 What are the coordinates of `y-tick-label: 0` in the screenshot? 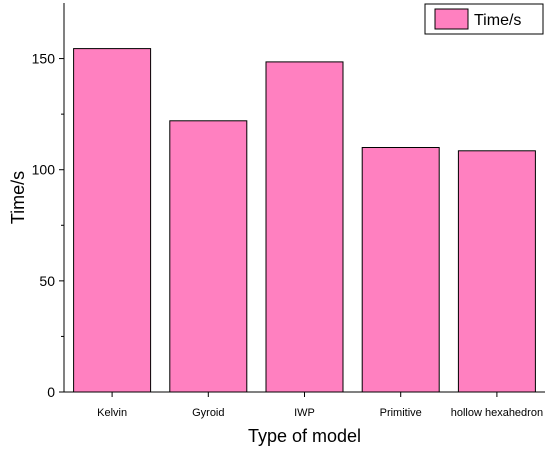 It's located at (51, 392).